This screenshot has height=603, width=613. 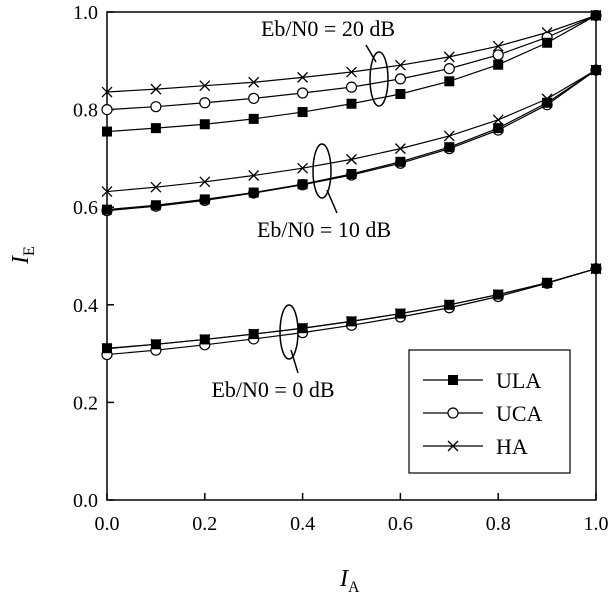 What do you see at coordinates (483, 413) in the screenshot?
I see `legend-item: UCA` at bounding box center [483, 413].